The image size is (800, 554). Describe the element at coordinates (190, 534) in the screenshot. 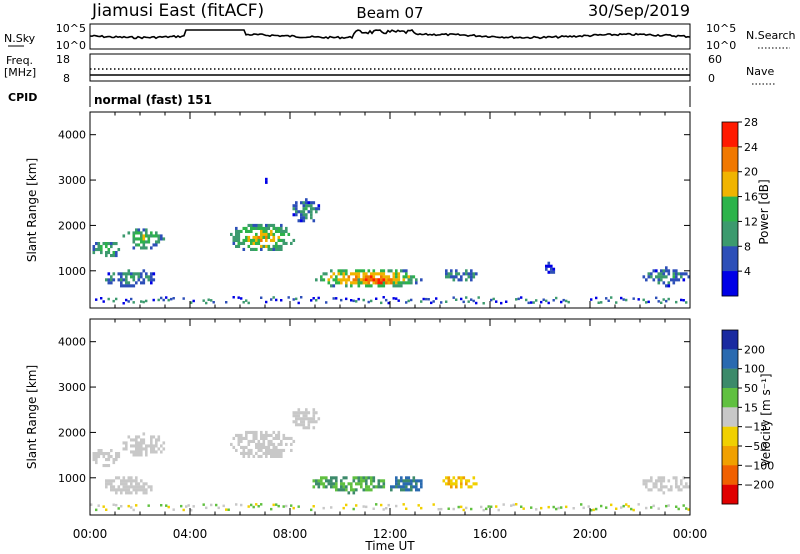

I see `x-tick-label: 04:00` at that location.